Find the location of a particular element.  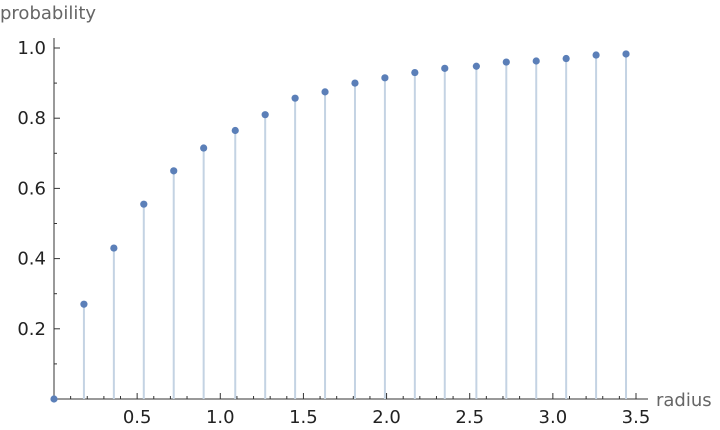

y-tick-label: 1.0 is located at coordinates (31, 48).